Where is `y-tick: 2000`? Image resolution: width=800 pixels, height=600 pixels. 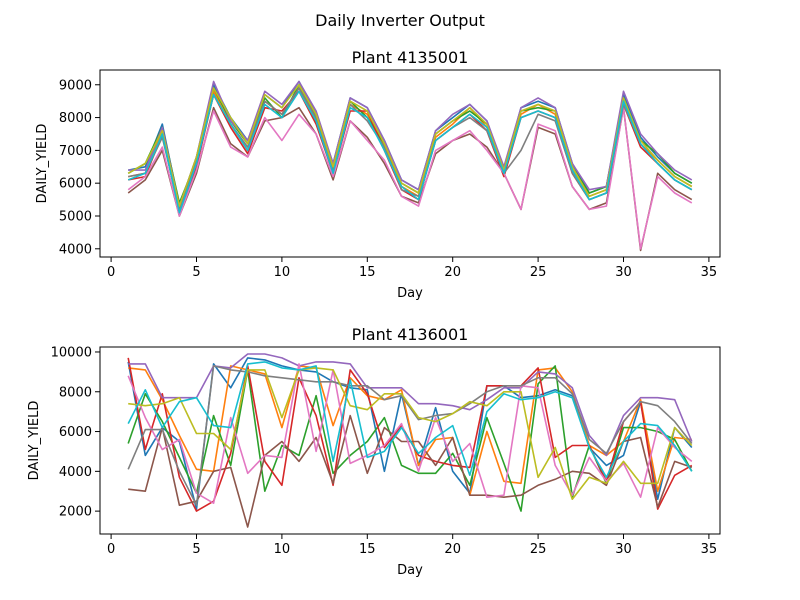 y-tick: 2000 is located at coordinates (79, 512).